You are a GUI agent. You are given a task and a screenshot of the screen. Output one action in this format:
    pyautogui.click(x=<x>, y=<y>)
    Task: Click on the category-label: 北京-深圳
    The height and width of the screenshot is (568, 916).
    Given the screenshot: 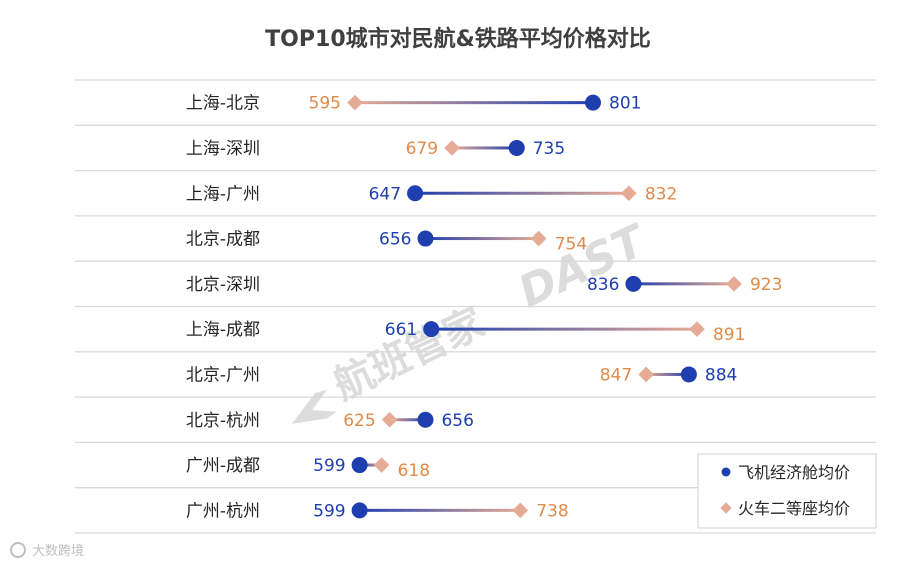 What is the action you would take?
    pyautogui.click(x=223, y=285)
    